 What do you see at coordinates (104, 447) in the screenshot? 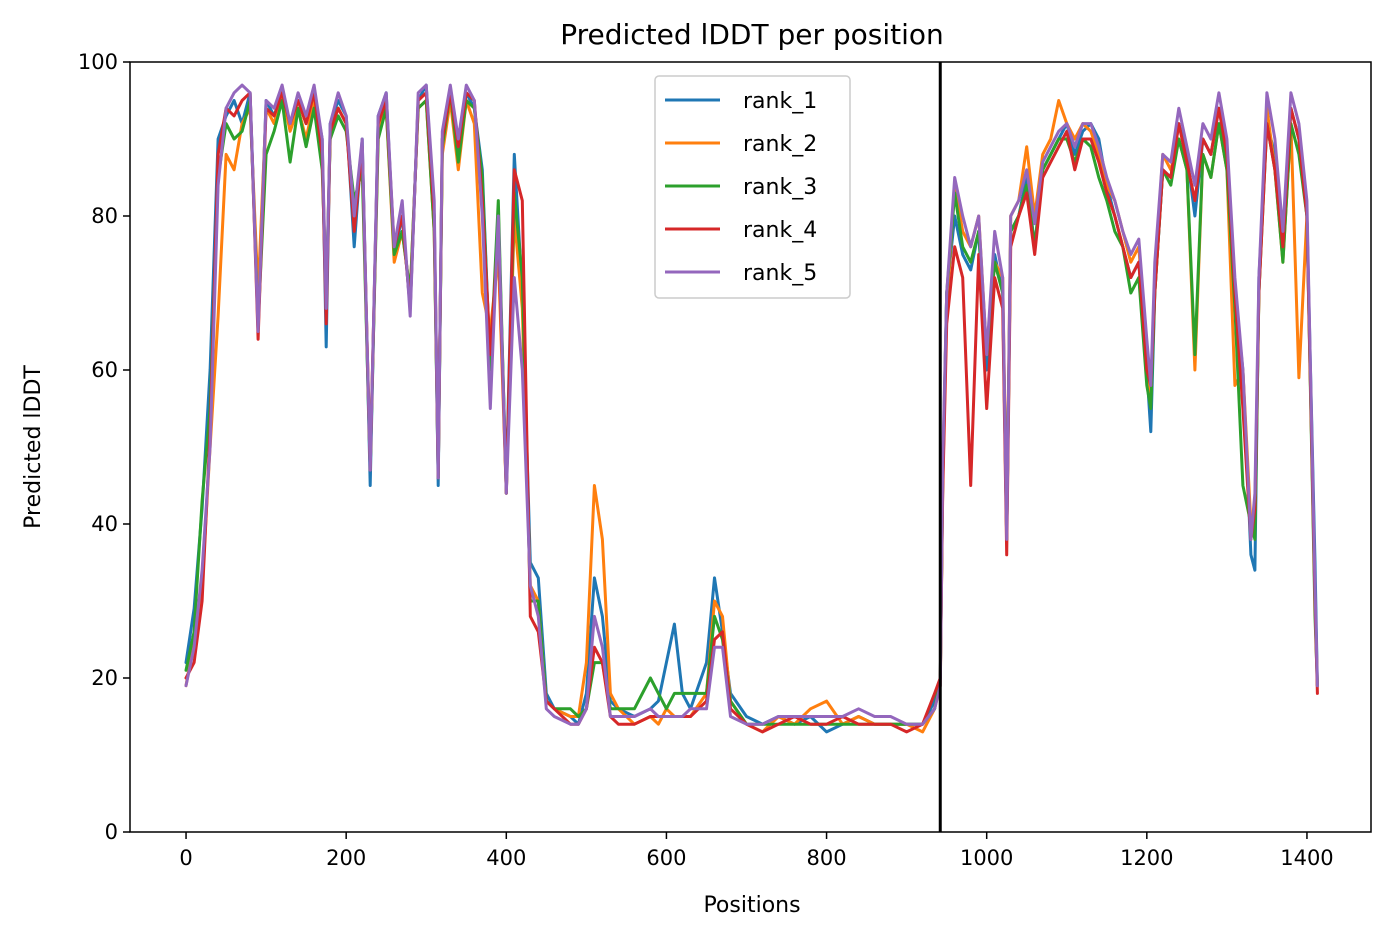
I see `y-axis-ticks: 0 20 40 60 80 100` at bounding box center [104, 447].